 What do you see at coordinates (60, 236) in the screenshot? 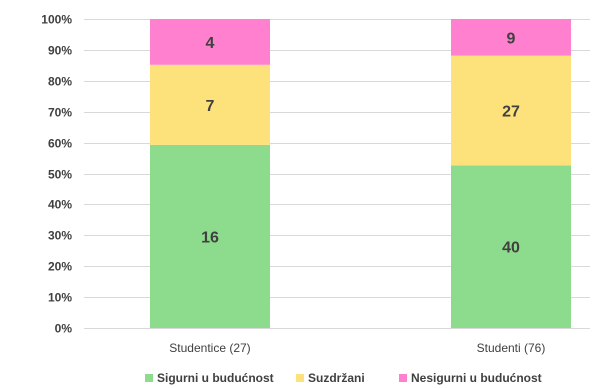
I see `y-tick-label: 30%` at bounding box center [60, 236].